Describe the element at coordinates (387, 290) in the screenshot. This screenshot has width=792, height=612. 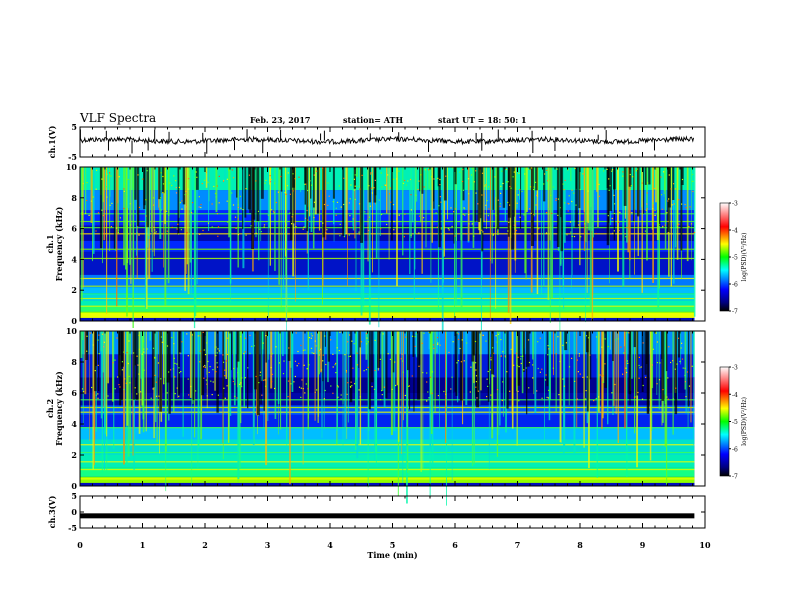
I see `spectrogram-band` at that location.